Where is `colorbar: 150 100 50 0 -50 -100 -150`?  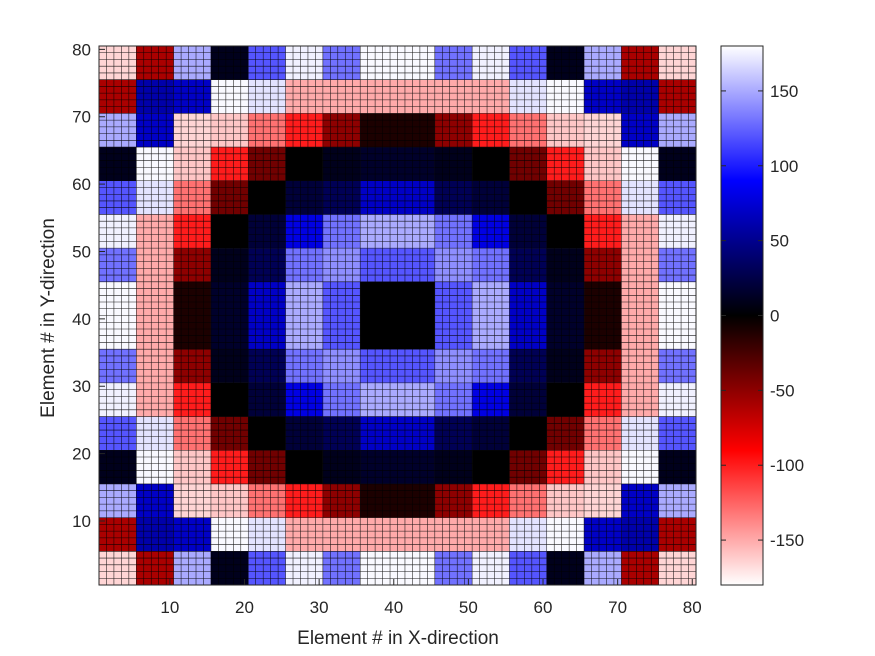 colorbar: 150 100 50 0 -50 -100 -150 is located at coordinates (762, 315).